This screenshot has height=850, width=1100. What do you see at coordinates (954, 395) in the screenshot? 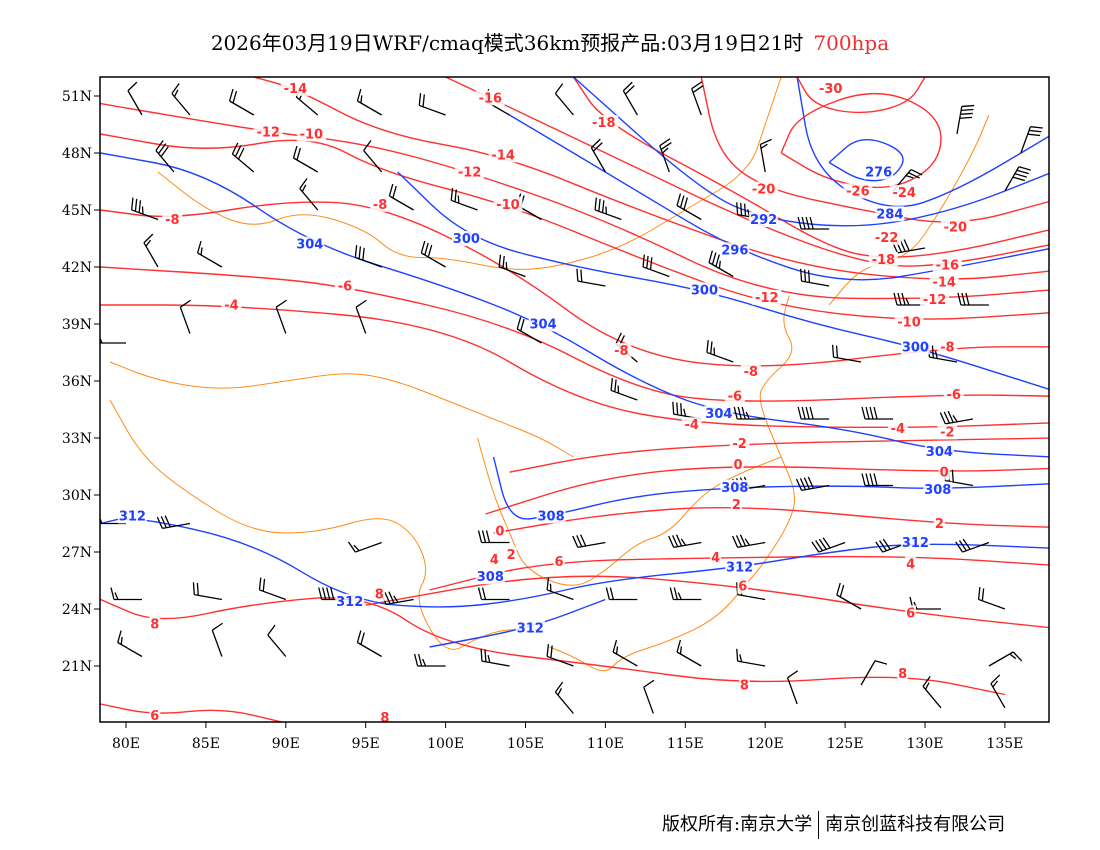
I see `isotherm-label: -6` at bounding box center [954, 395].